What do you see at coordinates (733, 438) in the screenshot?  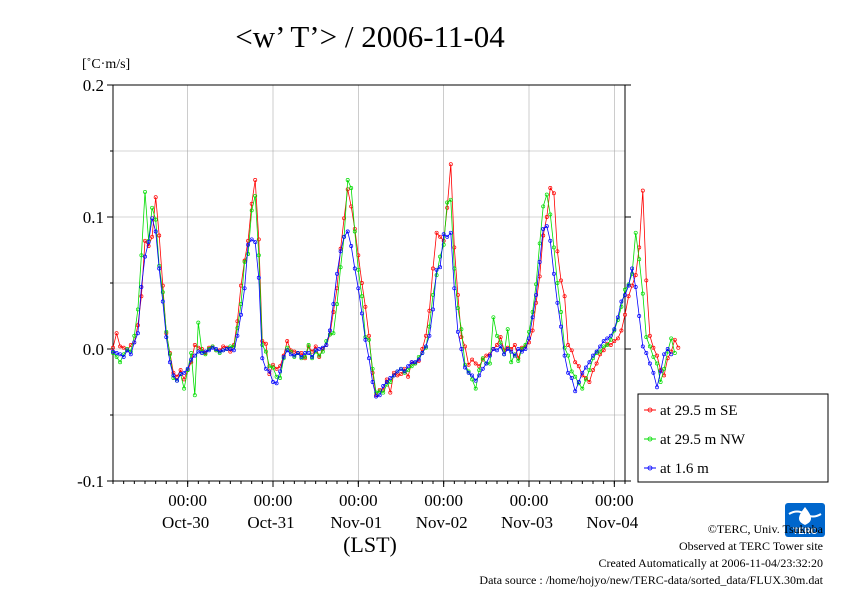 I see `legend: at 29.5 m SE at 29.5 m NW at 1.6 m` at bounding box center [733, 438].